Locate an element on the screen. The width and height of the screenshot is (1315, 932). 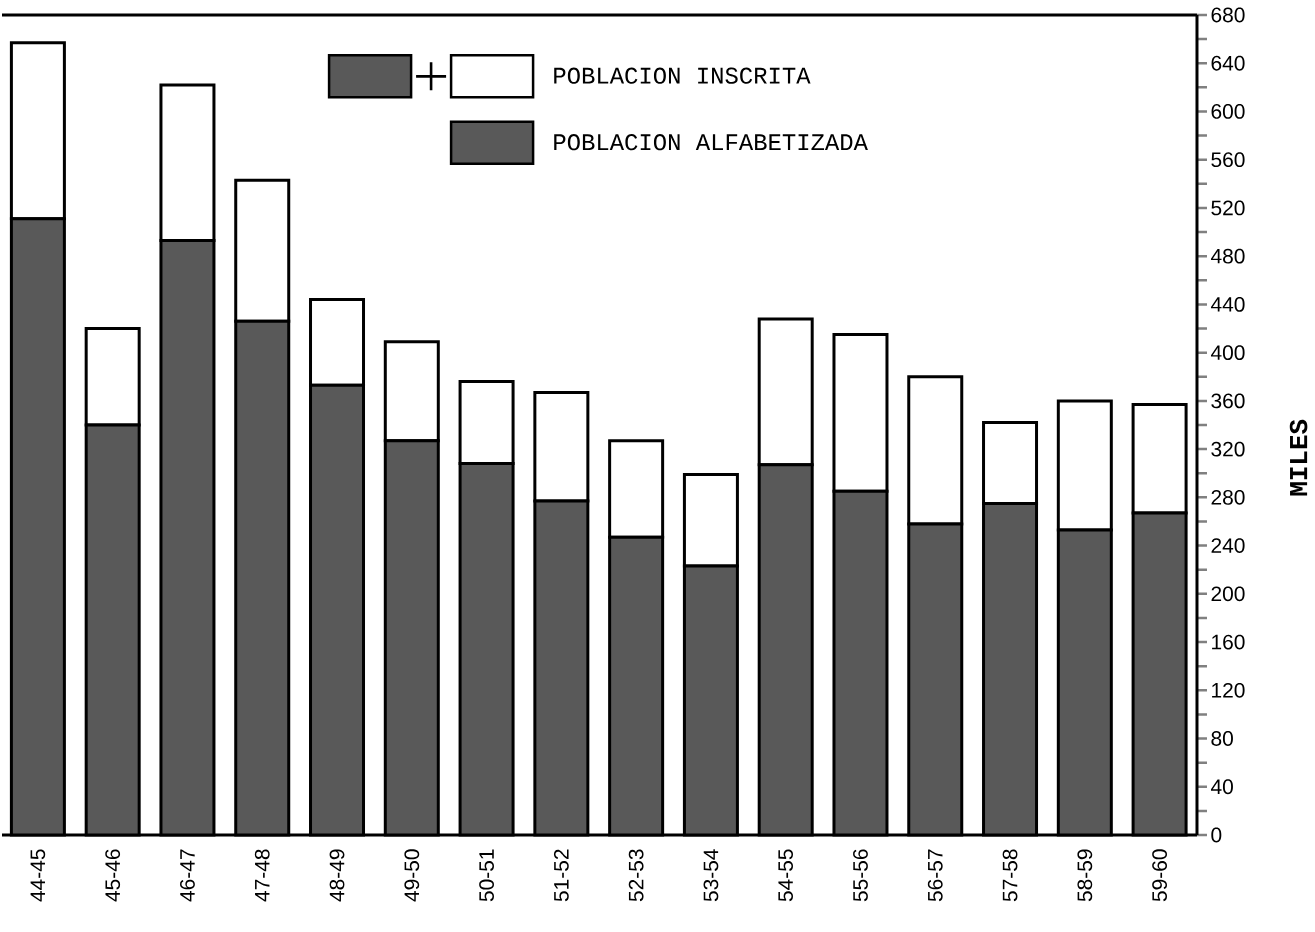
x-tick-label: 55-56 is located at coordinates (860, 875).